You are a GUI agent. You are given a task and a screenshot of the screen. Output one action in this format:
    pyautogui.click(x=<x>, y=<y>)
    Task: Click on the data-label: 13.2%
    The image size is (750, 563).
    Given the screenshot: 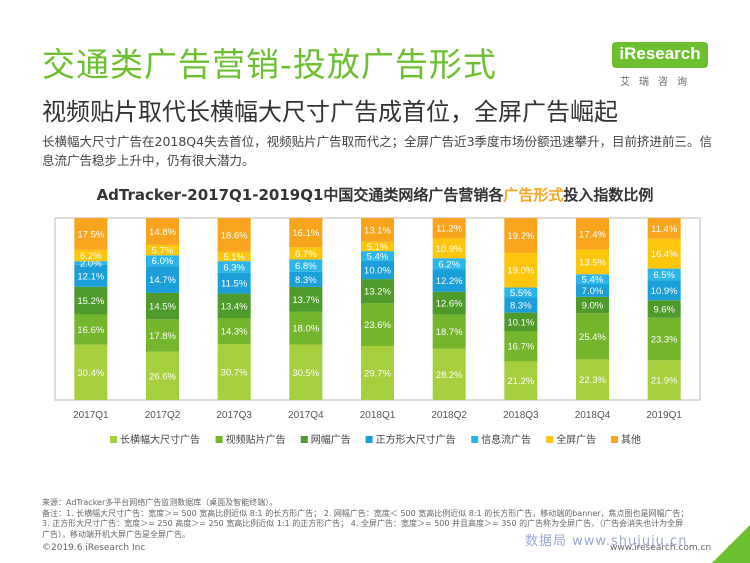 What is the action you would take?
    pyautogui.click(x=377, y=292)
    